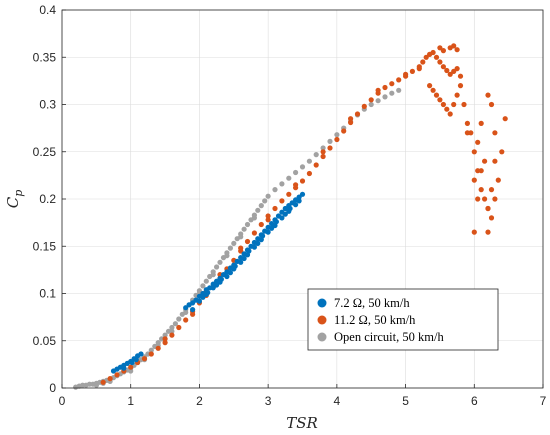 This screenshot has width=550, height=435. I want to click on y-tick-label: 0.1, so click(47, 294).